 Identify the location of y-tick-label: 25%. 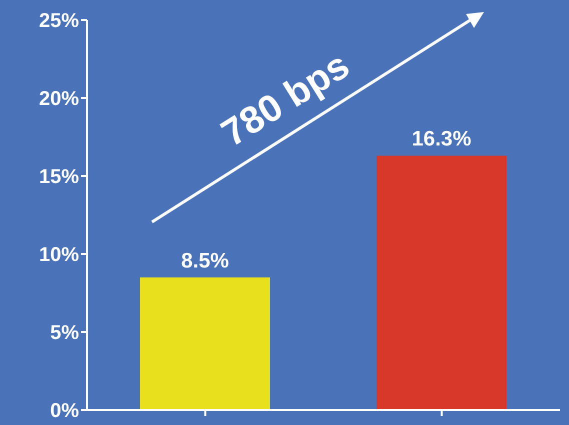
(59, 21).